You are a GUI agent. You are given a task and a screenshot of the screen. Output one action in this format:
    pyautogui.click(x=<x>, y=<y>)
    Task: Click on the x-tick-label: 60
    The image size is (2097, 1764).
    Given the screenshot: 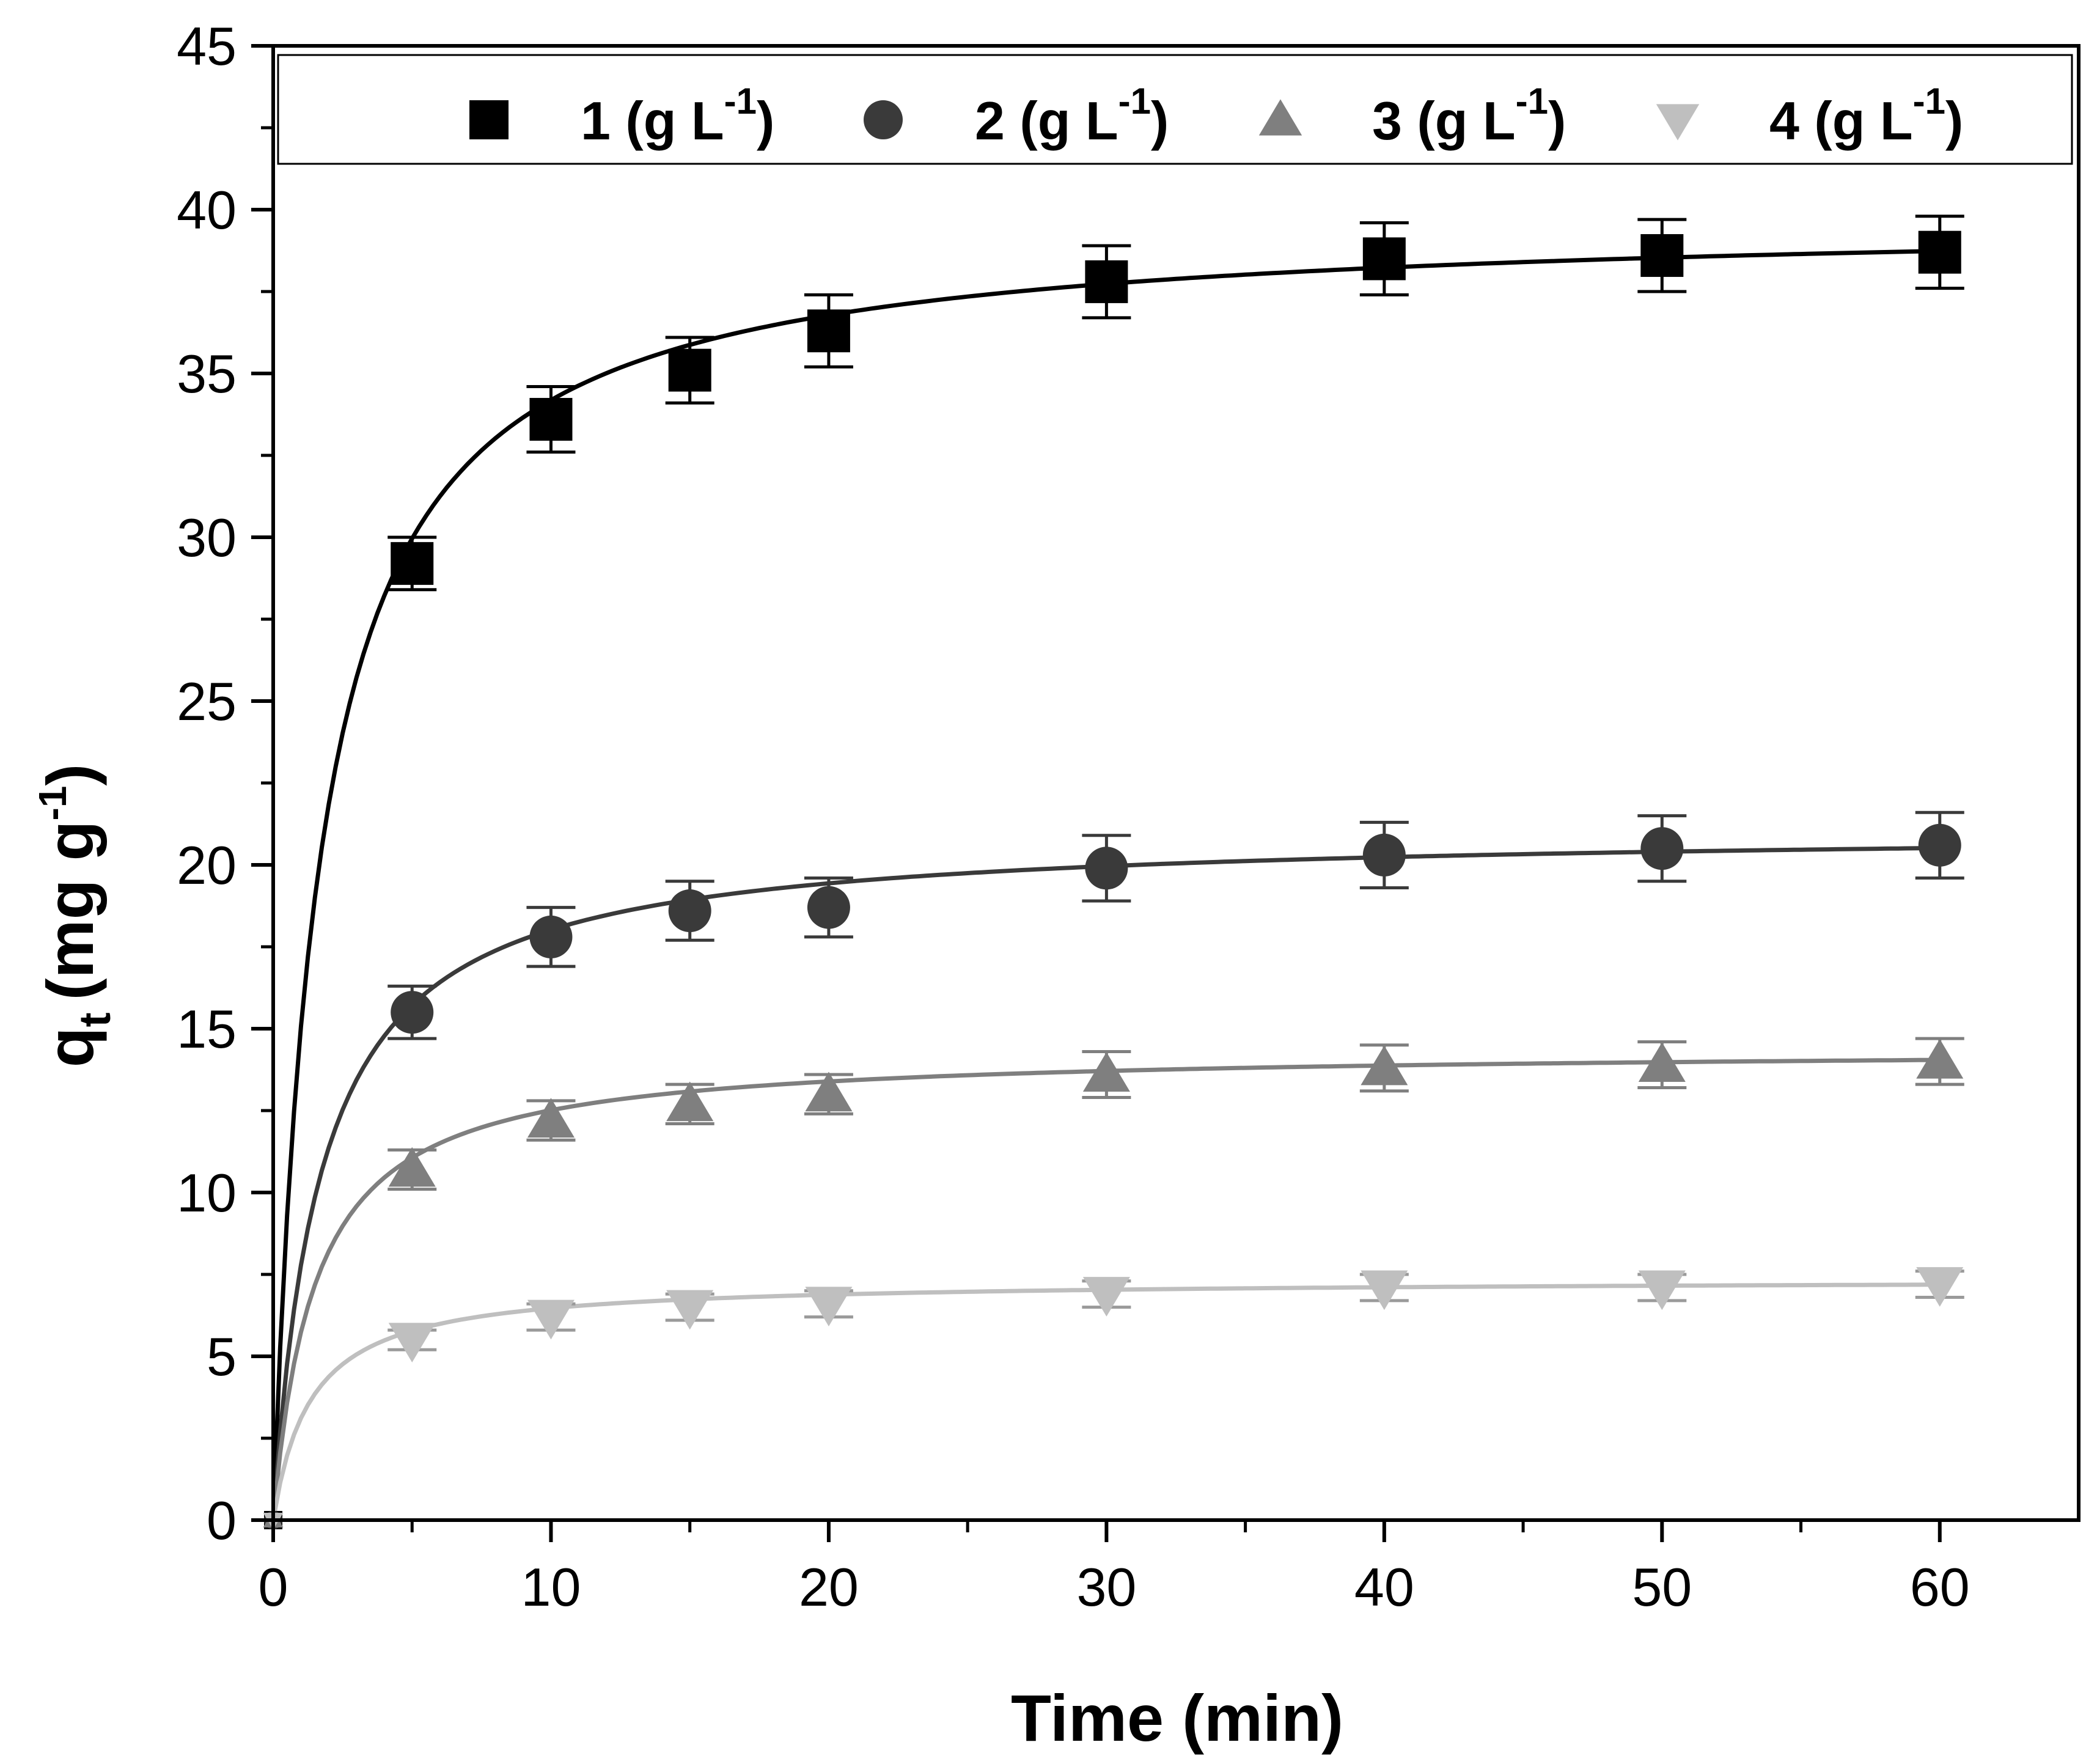 What is the action you would take?
    pyautogui.click(x=1940, y=1587)
    